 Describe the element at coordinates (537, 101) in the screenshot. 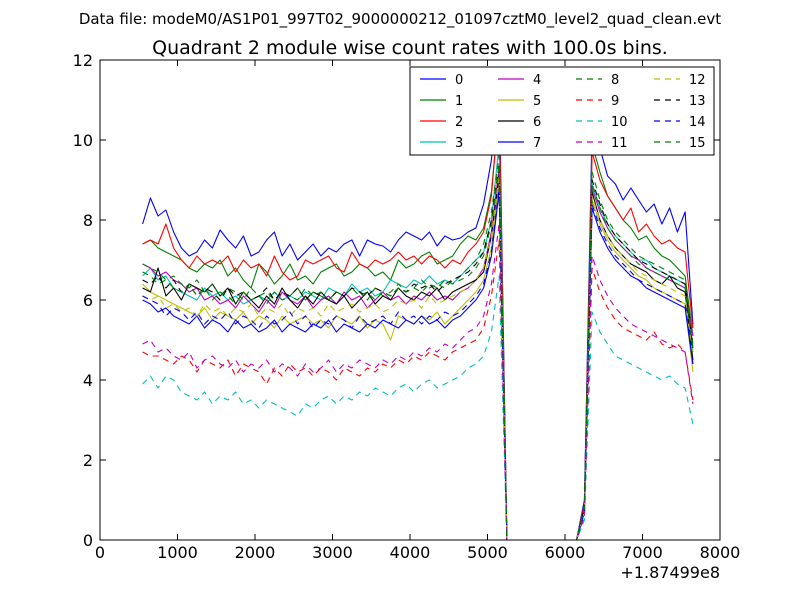

I see `legend-label: 5` at that location.